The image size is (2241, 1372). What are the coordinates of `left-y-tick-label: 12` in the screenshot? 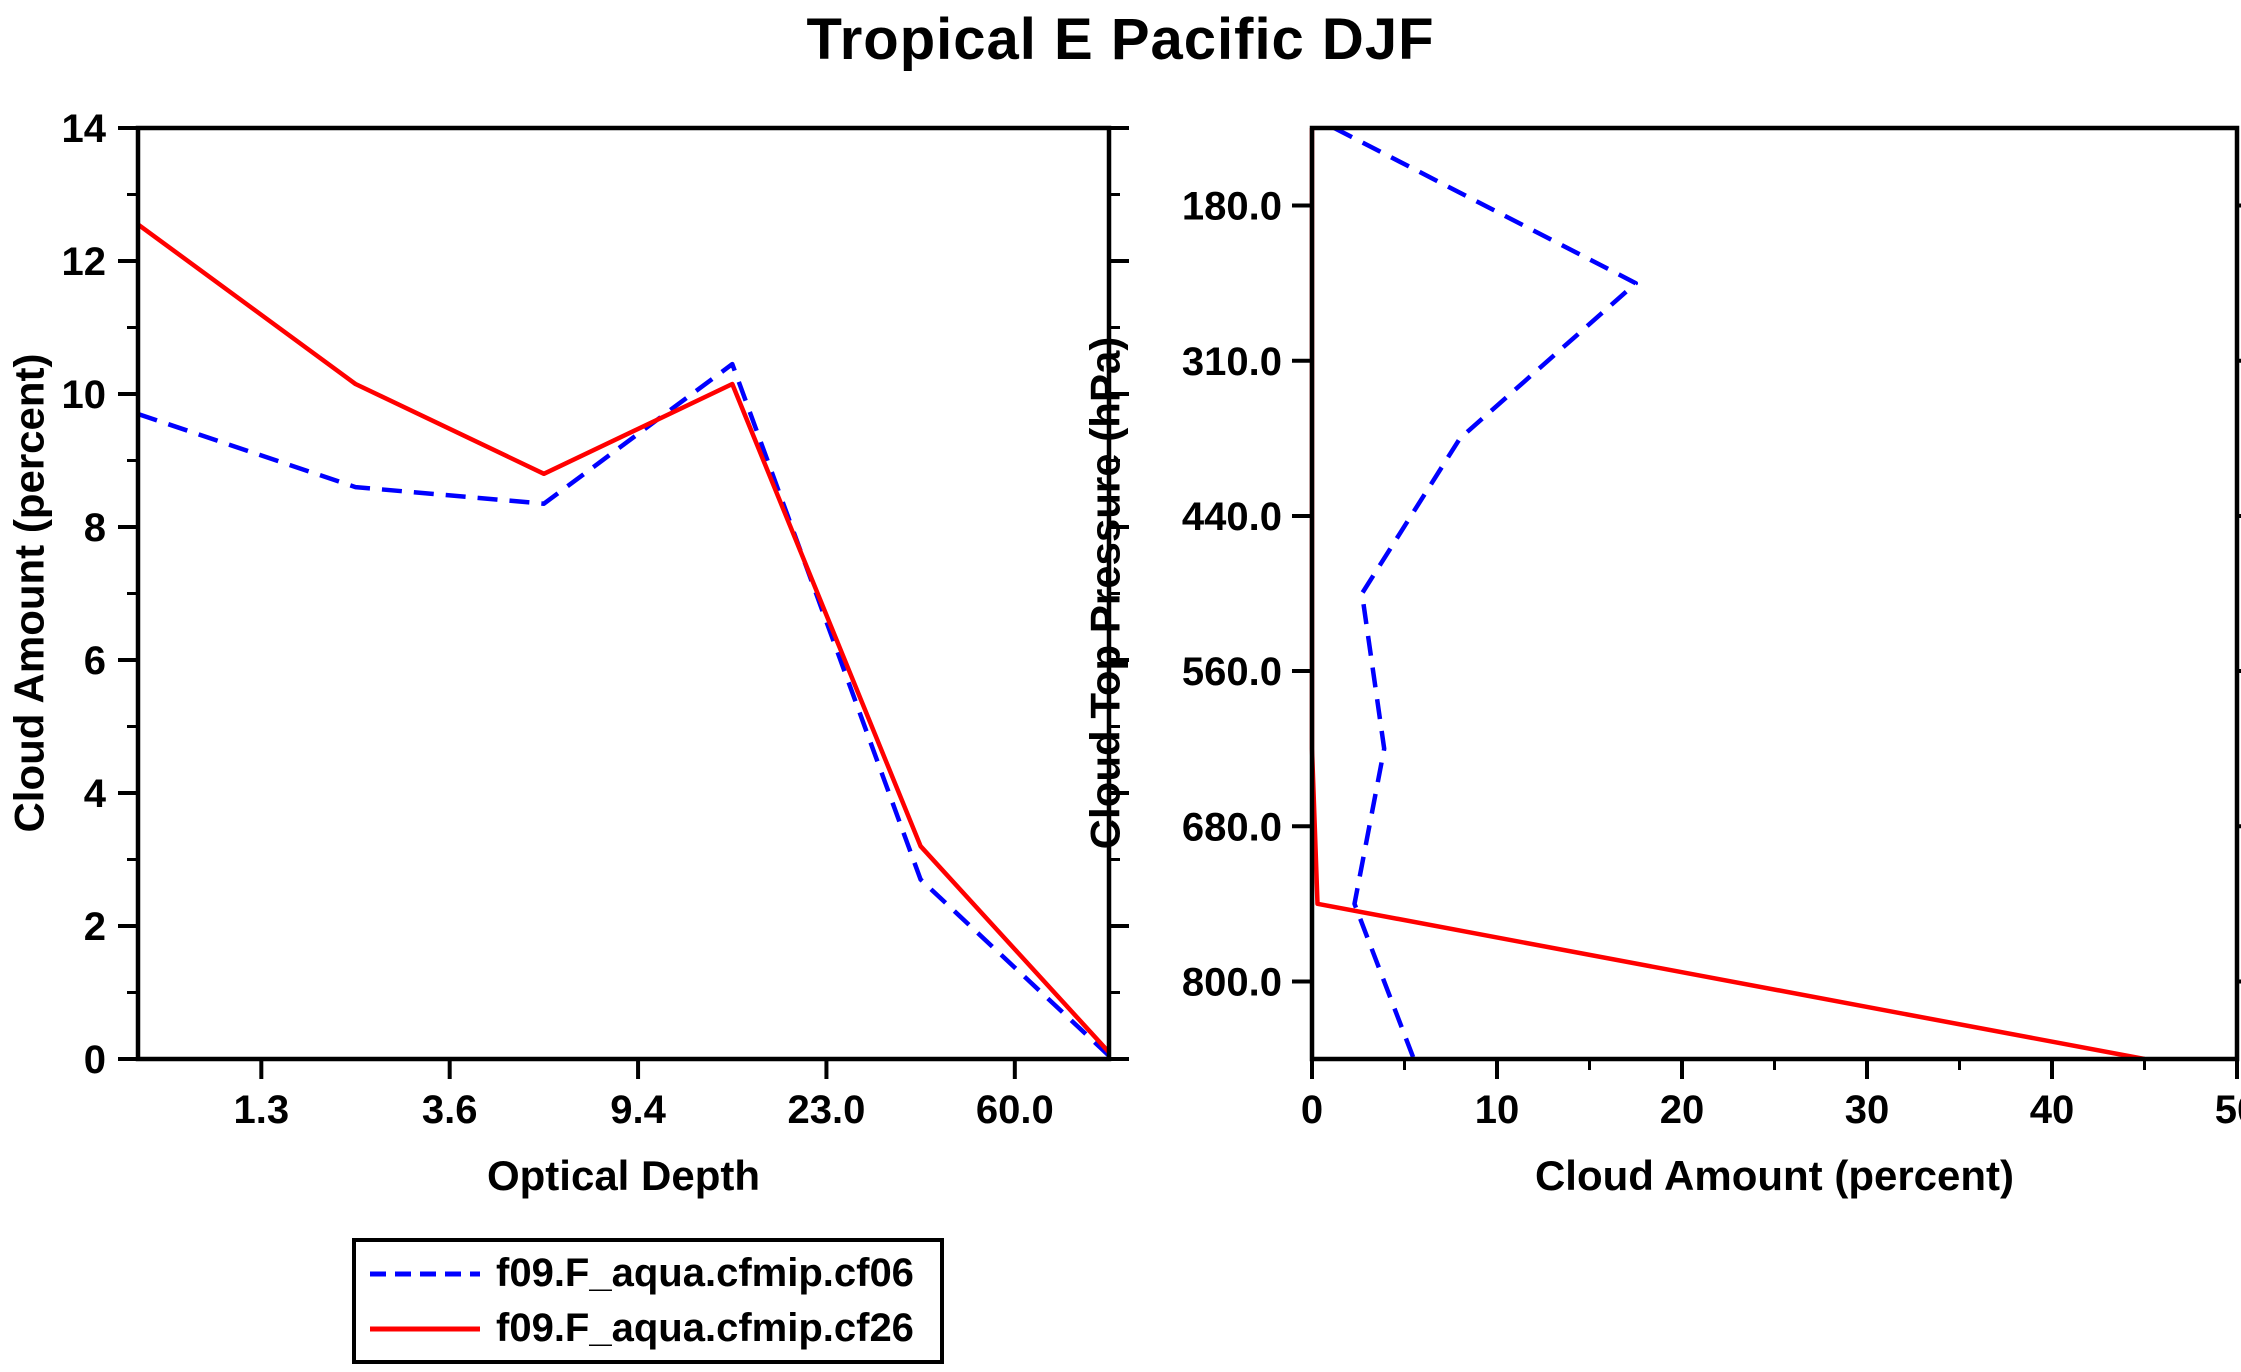 It's located at (84, 262).